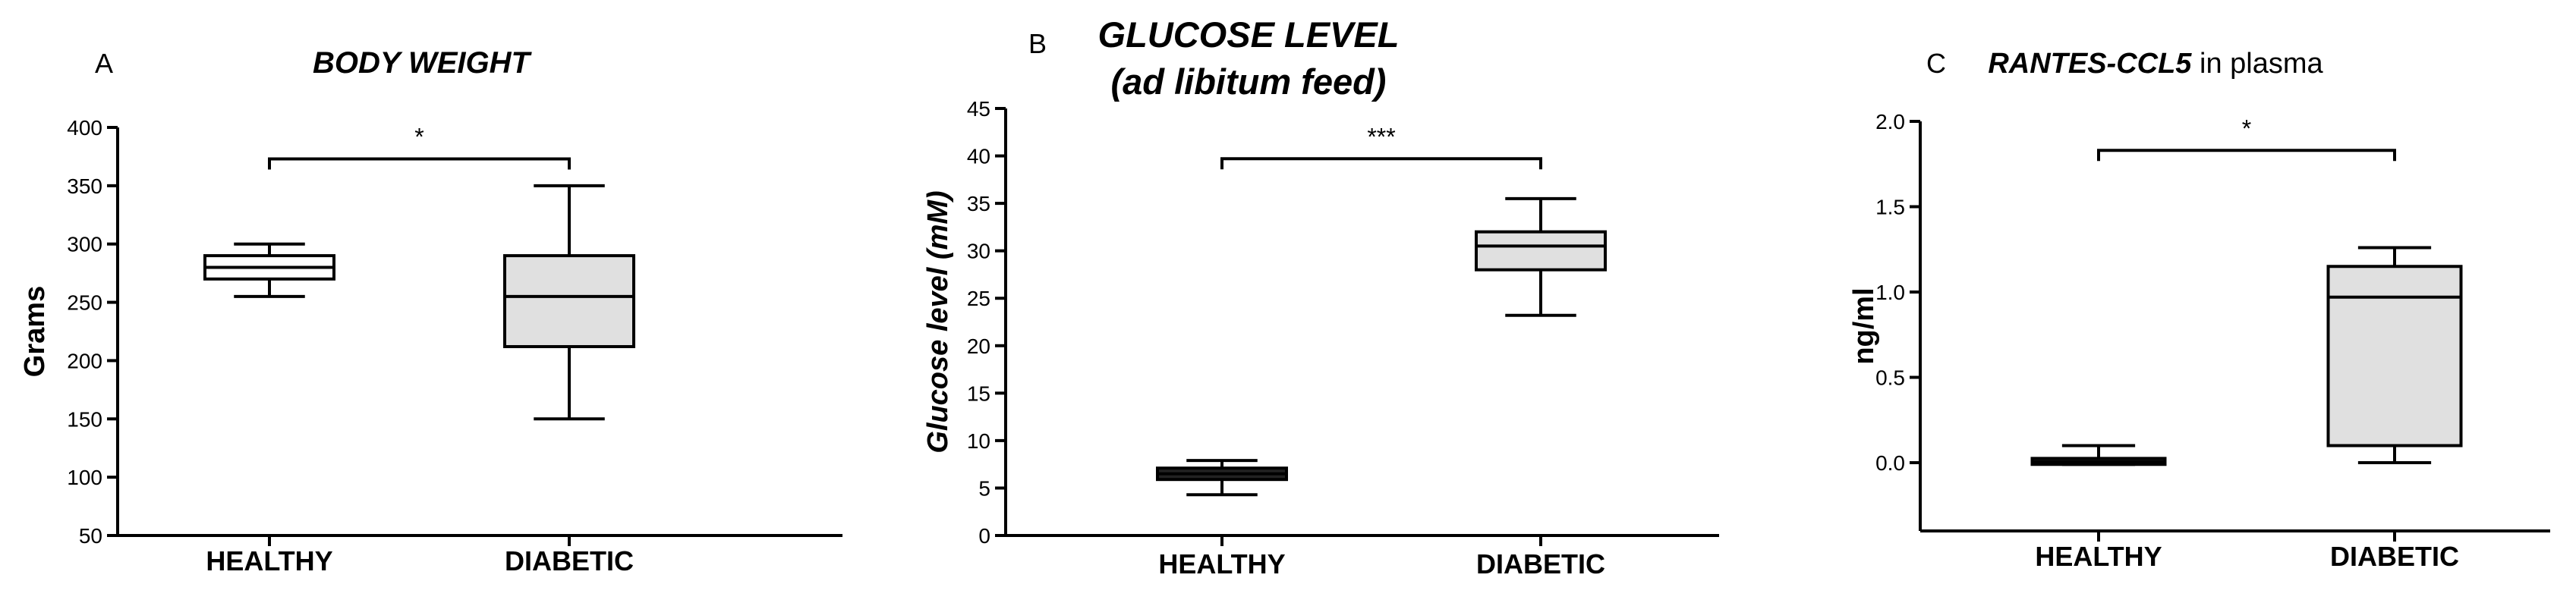  I want to click on chart-title: GLUCOSE LEVEL, so click(1249, 35).